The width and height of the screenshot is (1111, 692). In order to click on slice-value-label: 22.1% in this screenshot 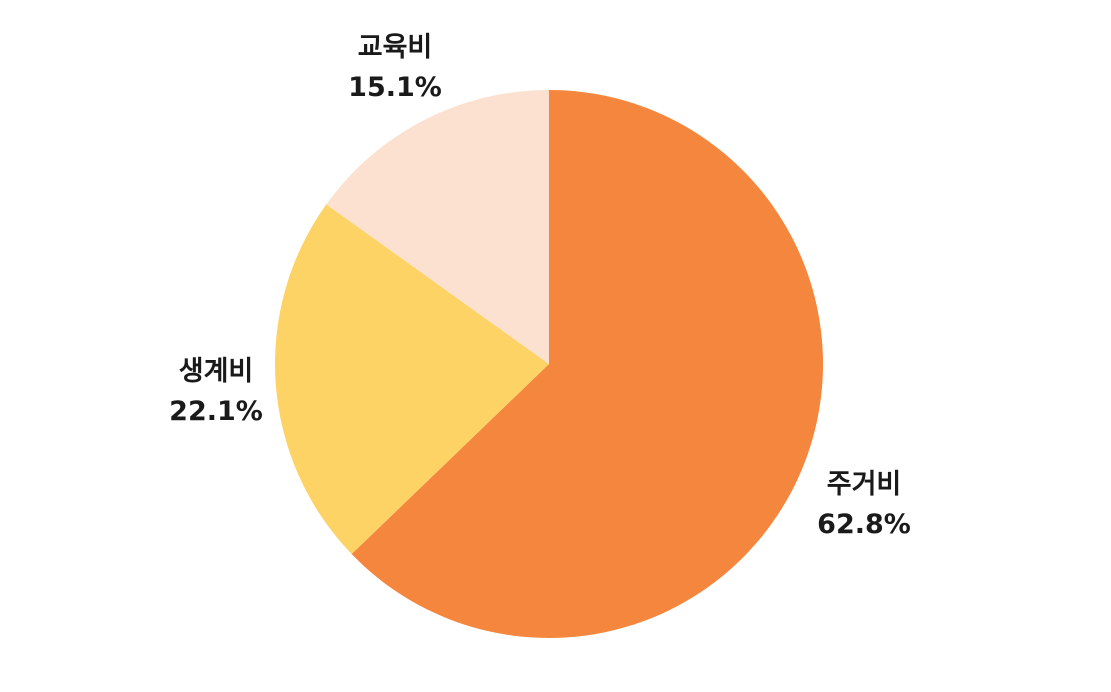, I will do `click(216, 411)`.